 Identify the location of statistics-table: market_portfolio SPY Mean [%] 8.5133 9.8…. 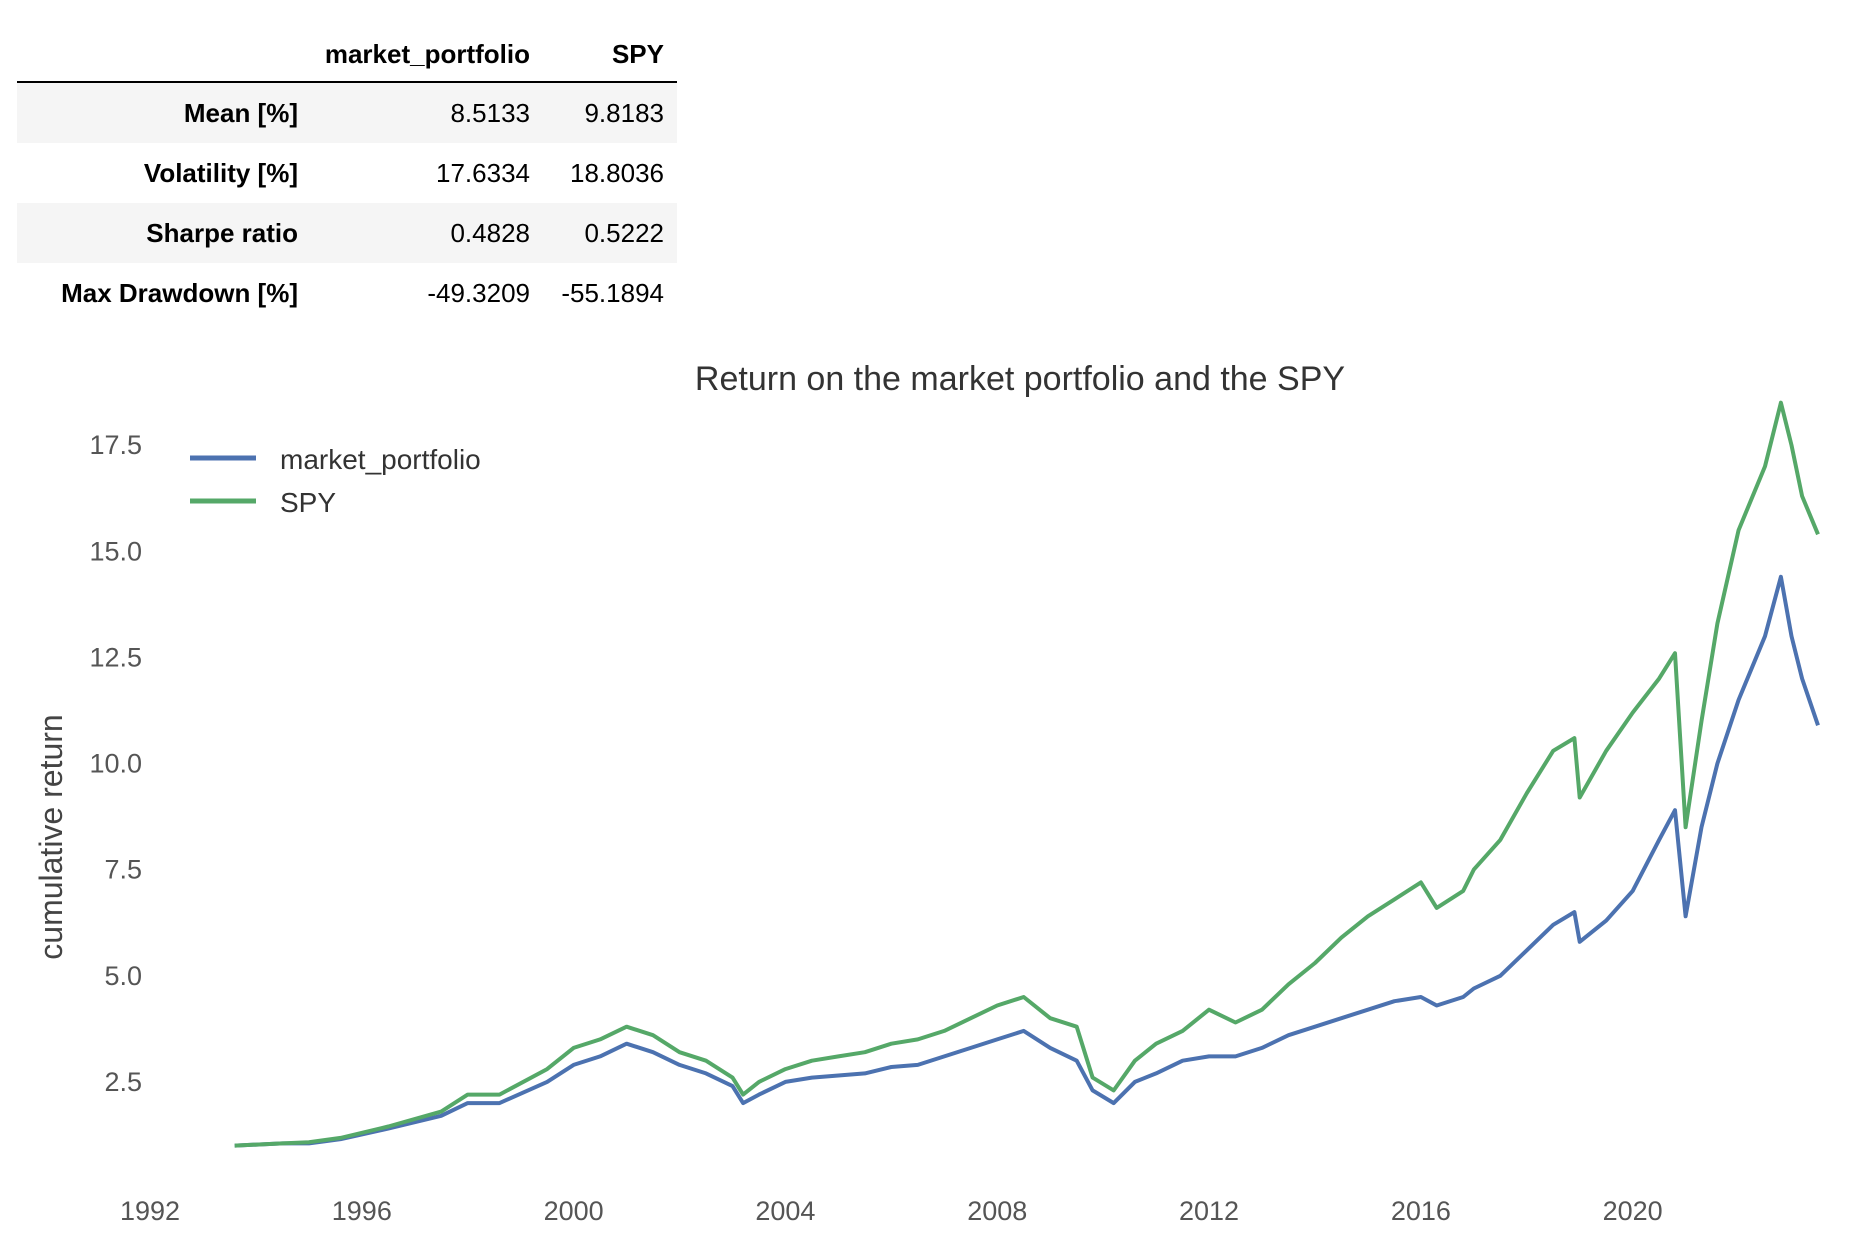
(347, 175).